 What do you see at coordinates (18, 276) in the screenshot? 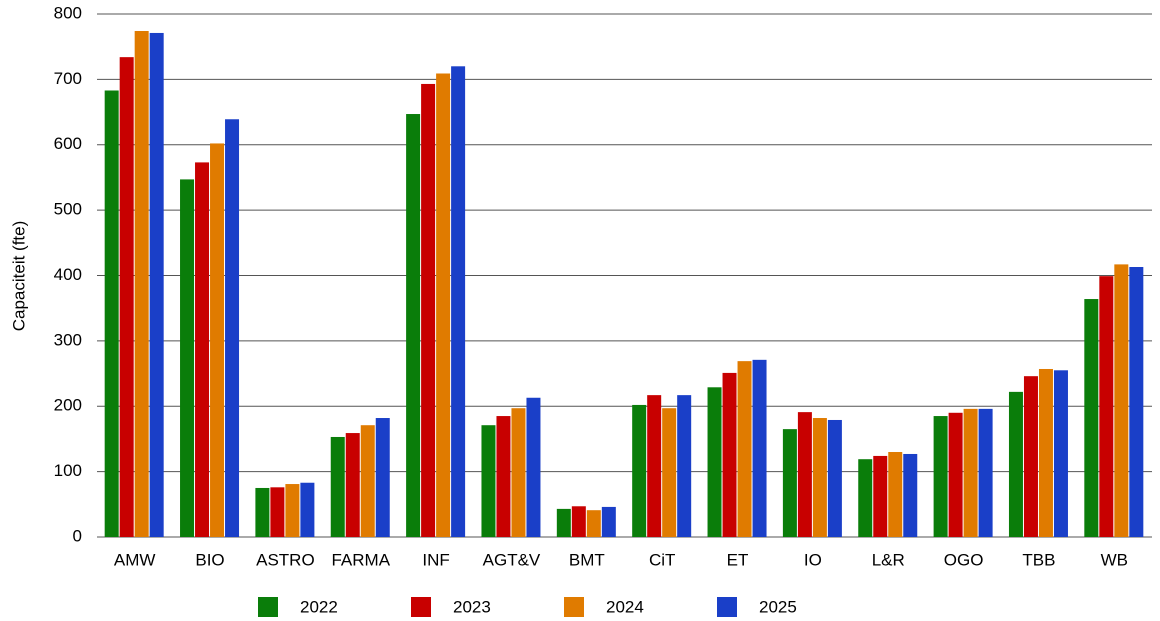
I see `y-axis-label: Capaciteit (fte)` at bounding box center [18, 276].